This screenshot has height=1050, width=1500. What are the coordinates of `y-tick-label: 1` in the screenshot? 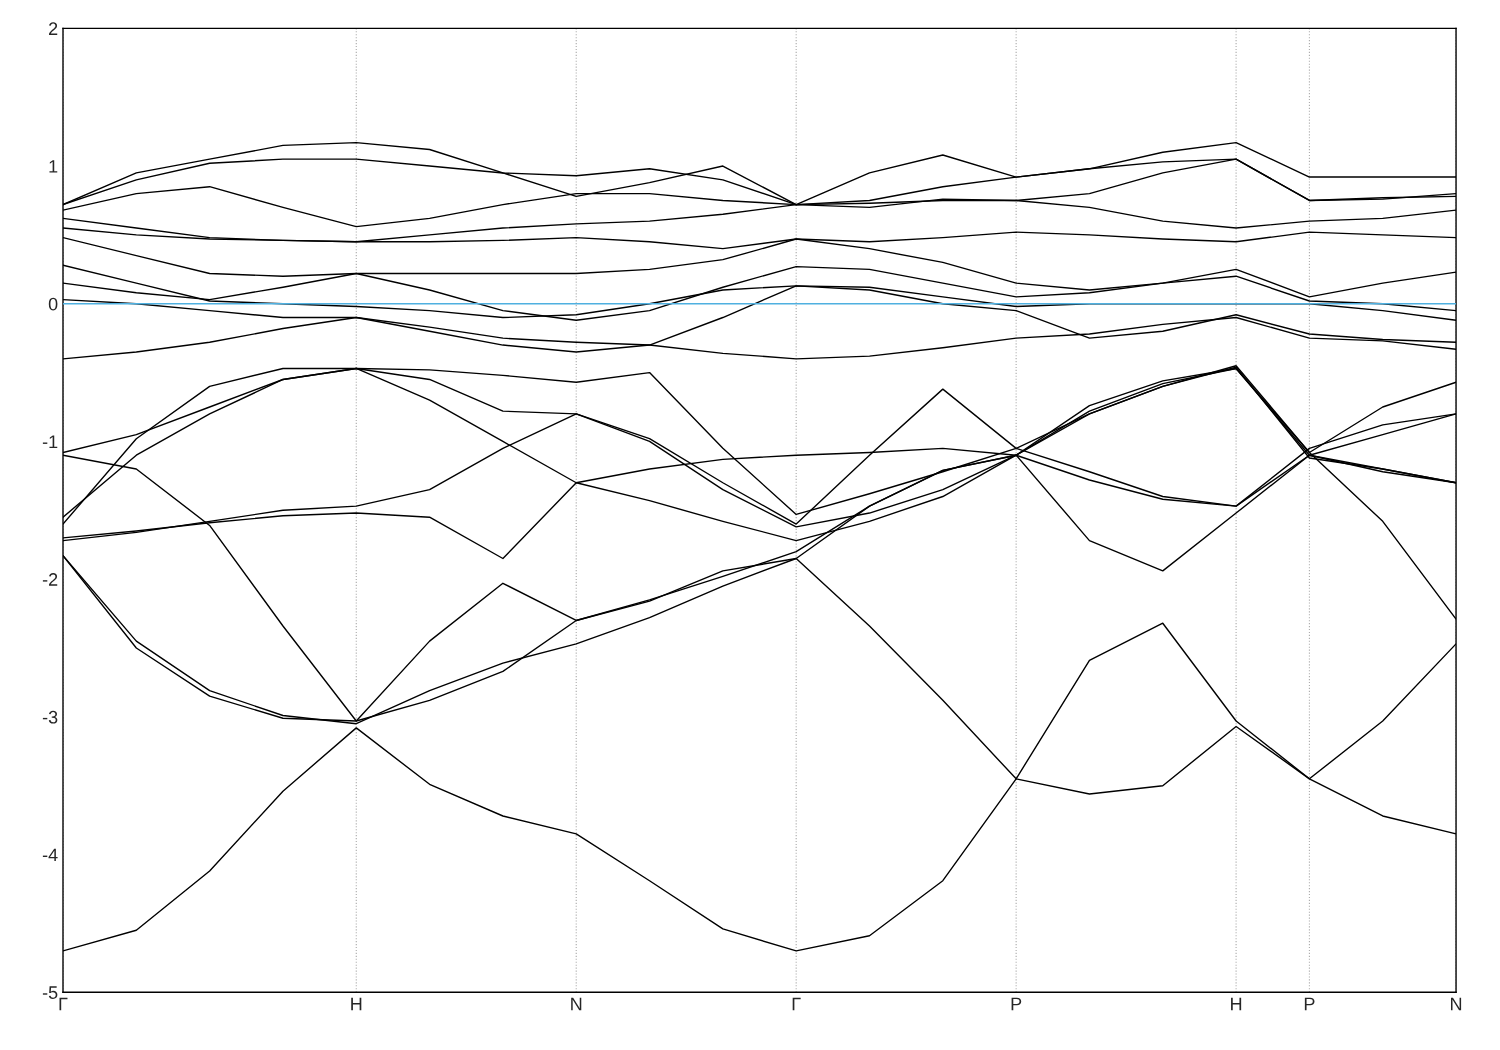 It's located at (53, 166).